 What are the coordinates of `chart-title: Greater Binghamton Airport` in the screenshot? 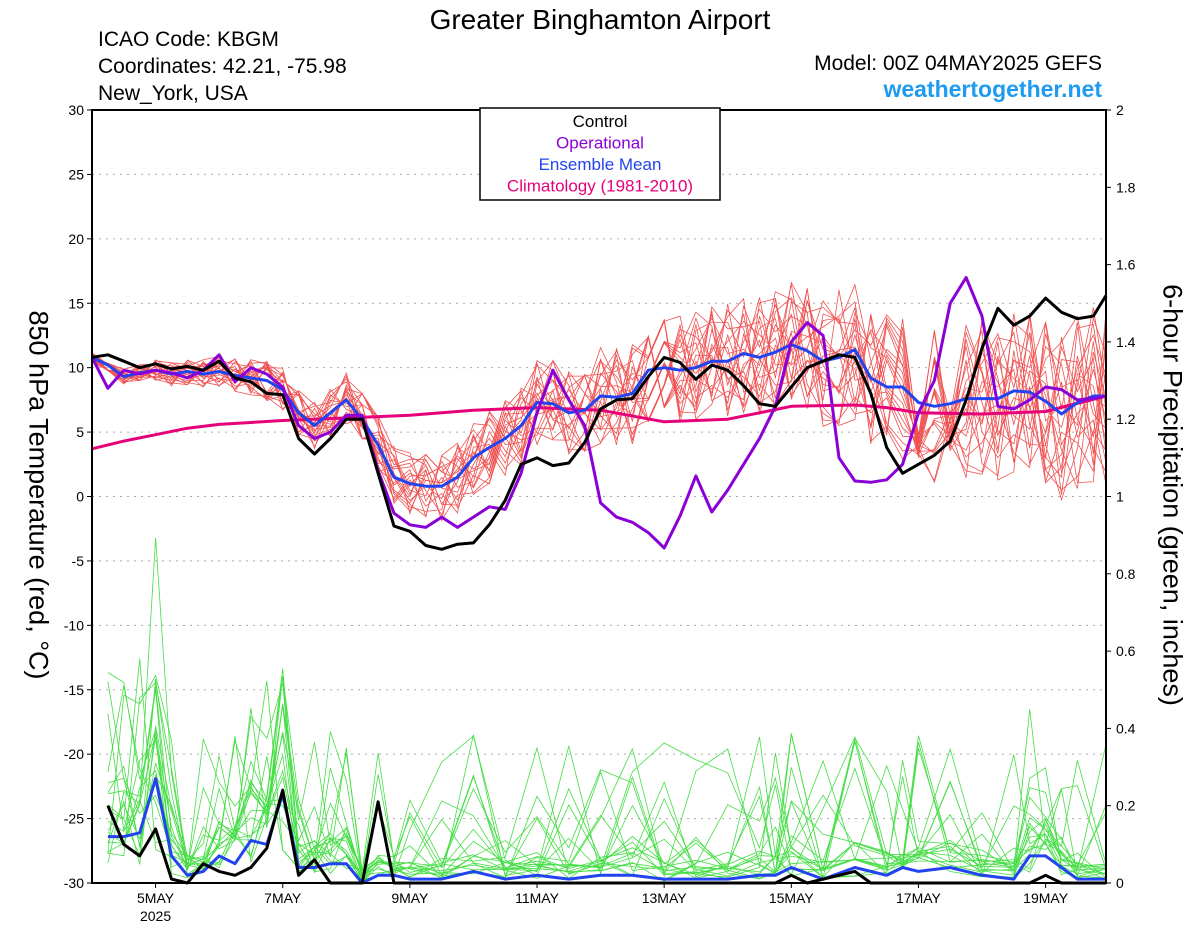 It's located at (600, 19).